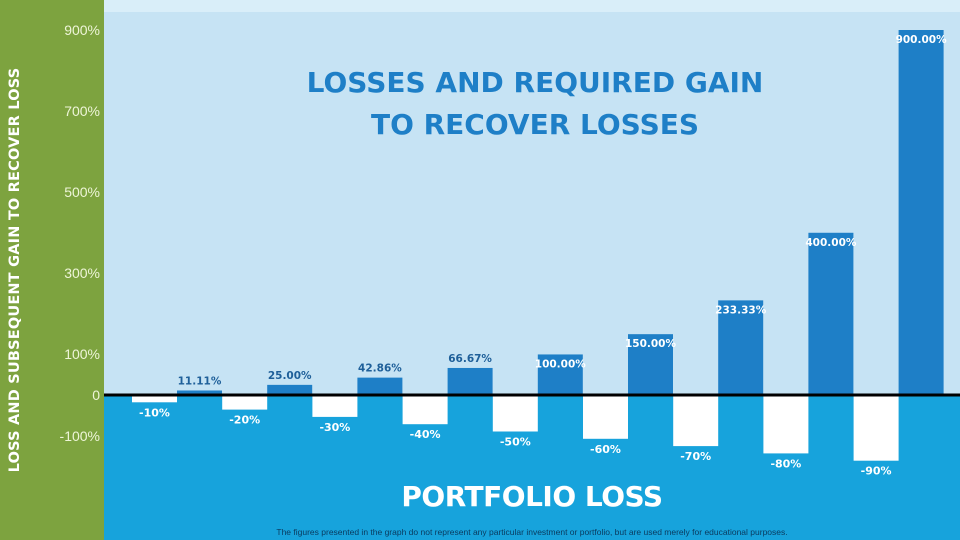 The width and height of the screenshot is (960, 540). I want to click on gain-bar-label: 900.00%, so click(922, 40).